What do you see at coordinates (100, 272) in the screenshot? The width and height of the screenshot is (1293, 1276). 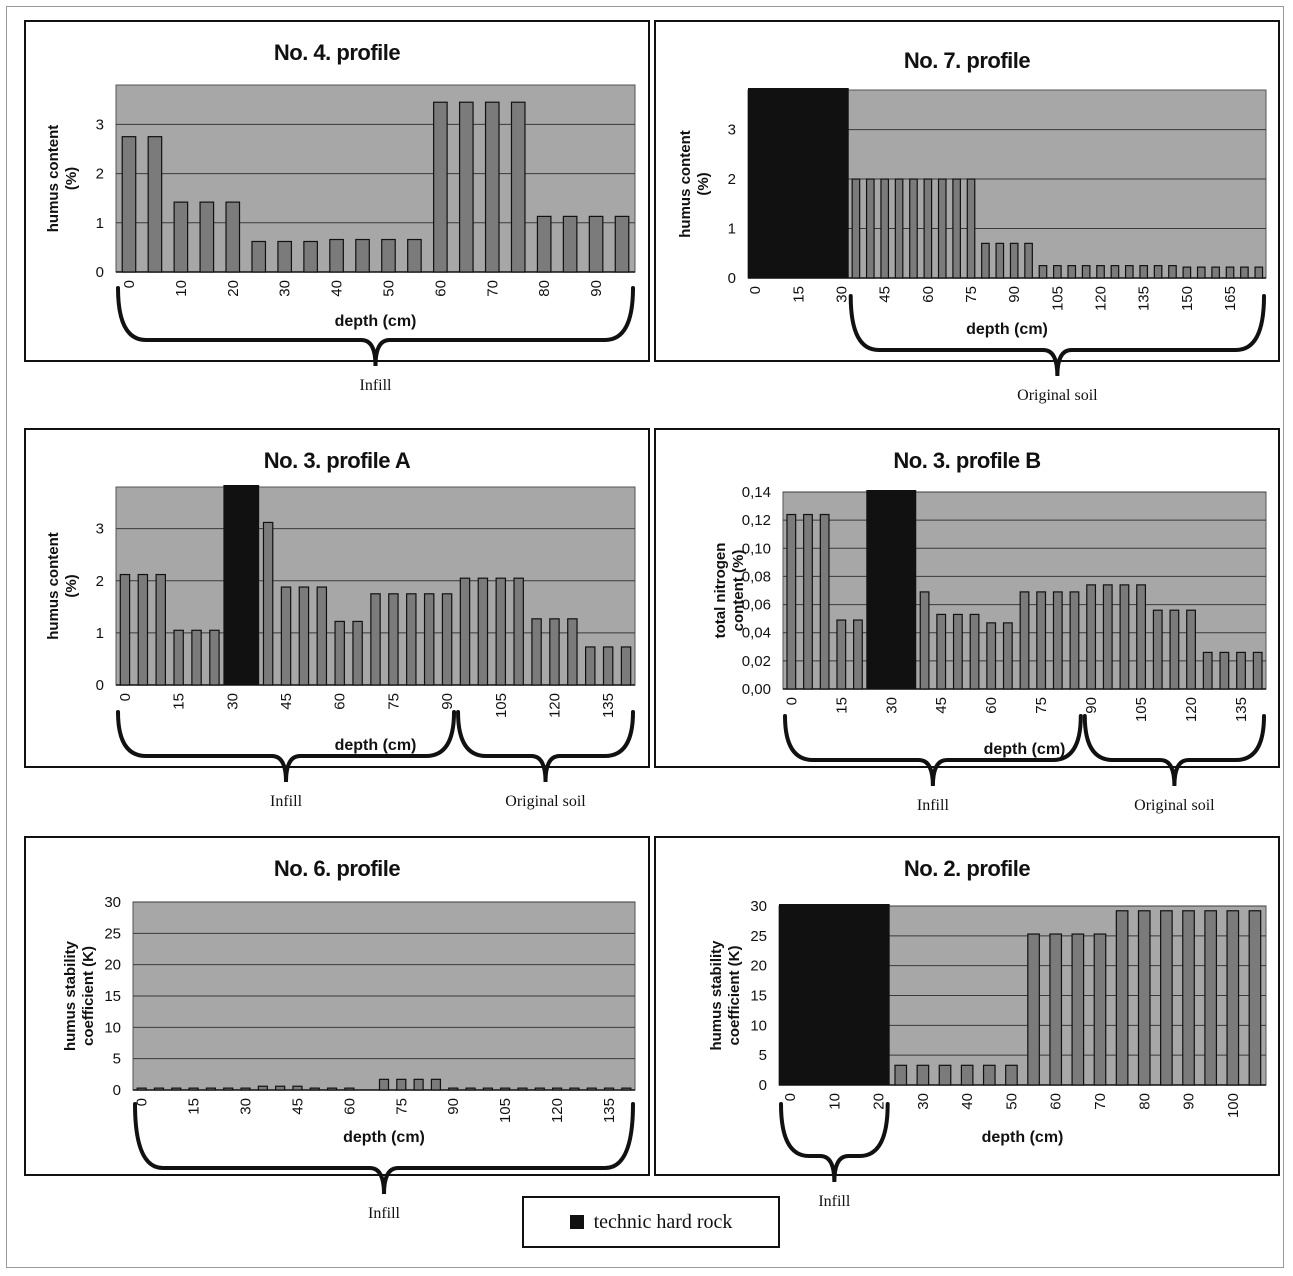 I see `y-tick-label: 0` at bounding box center [100, 272].